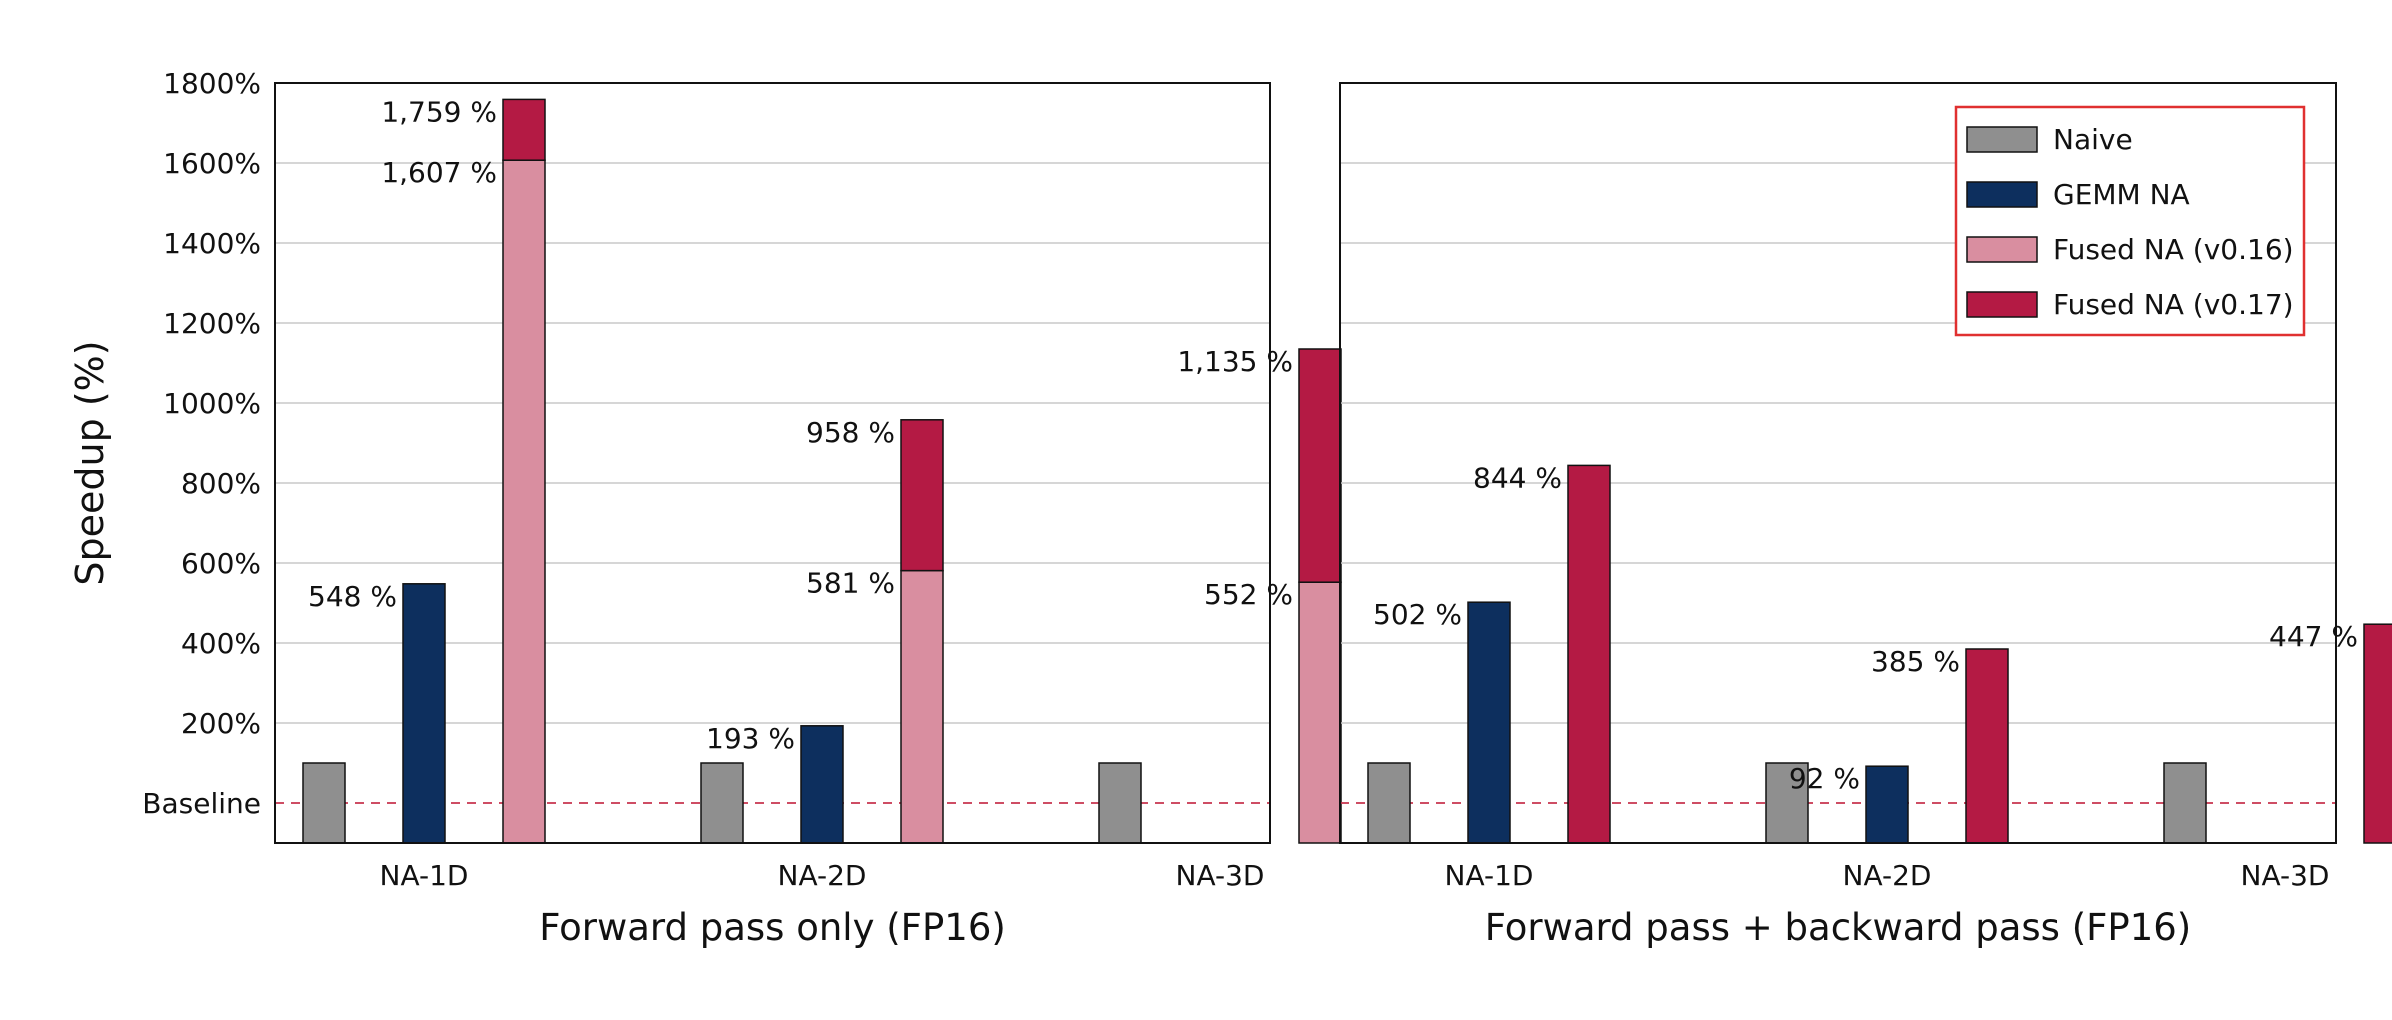 Image resolution: width=2392 pixels, height=1020 pixels. Describe the element at coordinates (750, 738) in the screenshot. I see `gemm-data-label: 193 %` at that location.